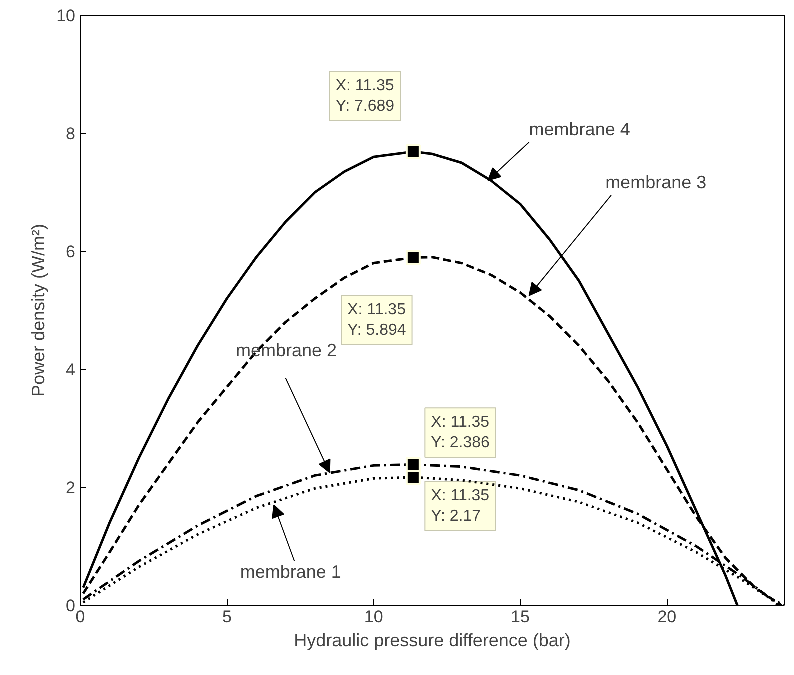  What do you see at coordinates (460, 506) in the screenshot?
I see `data-label: X: 11.35 Y: 2.17` at bounding box center [460, 506].